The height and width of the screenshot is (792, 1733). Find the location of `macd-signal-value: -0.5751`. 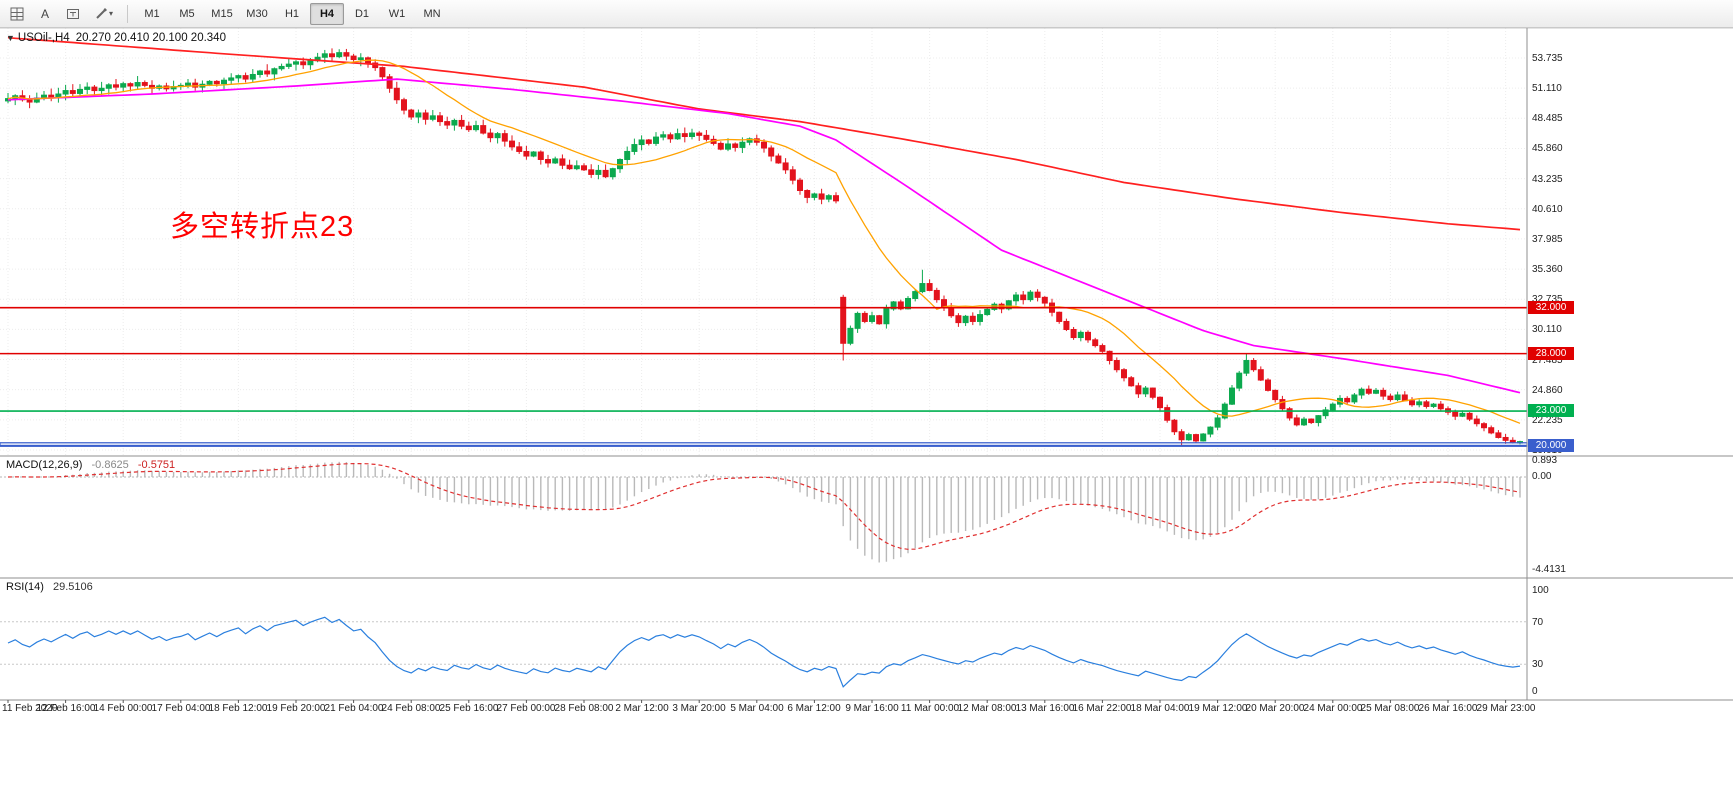

macd-signal-value: -0.5751 is located at coordinates (156, 465).